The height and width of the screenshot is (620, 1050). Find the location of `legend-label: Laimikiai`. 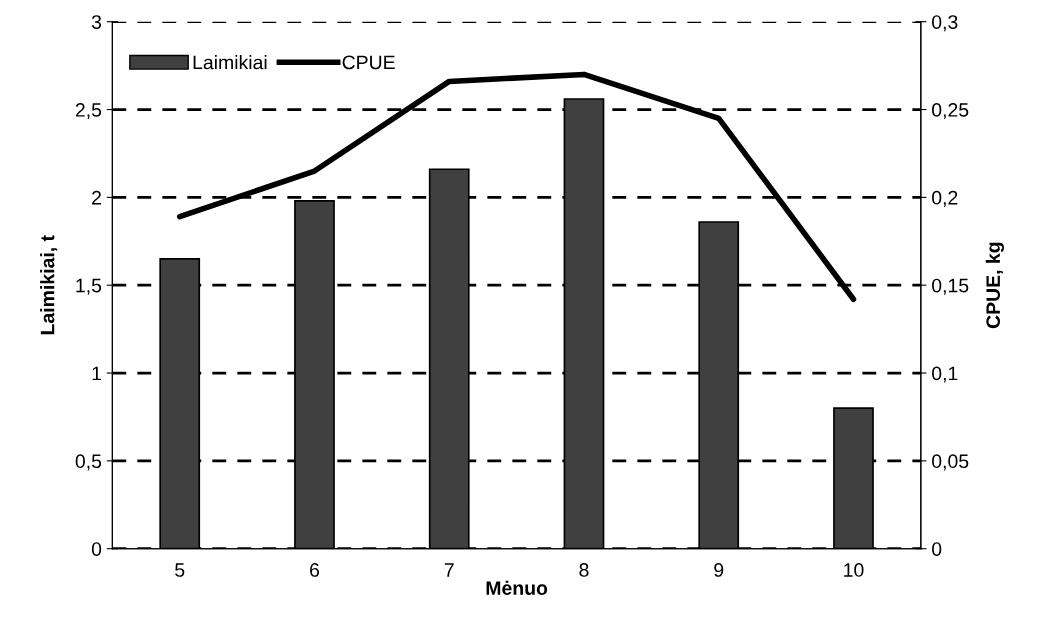

legend-label: Laimikiai is located at coordinates (230, 62).